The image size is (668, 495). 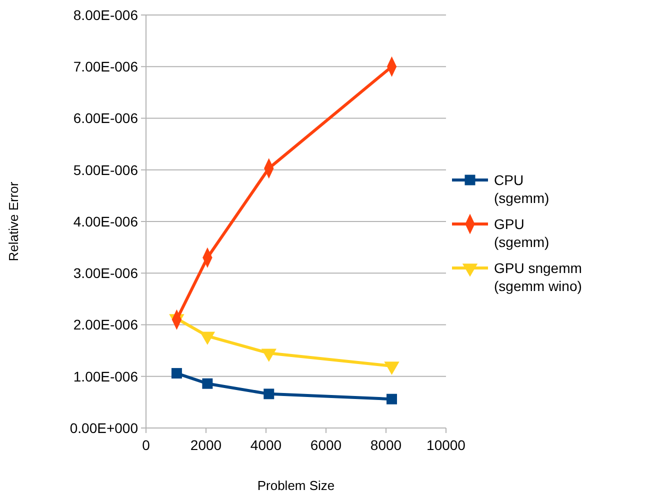 I want to click on legend-label: GPU (sgemm), so click(x=522, y=233).